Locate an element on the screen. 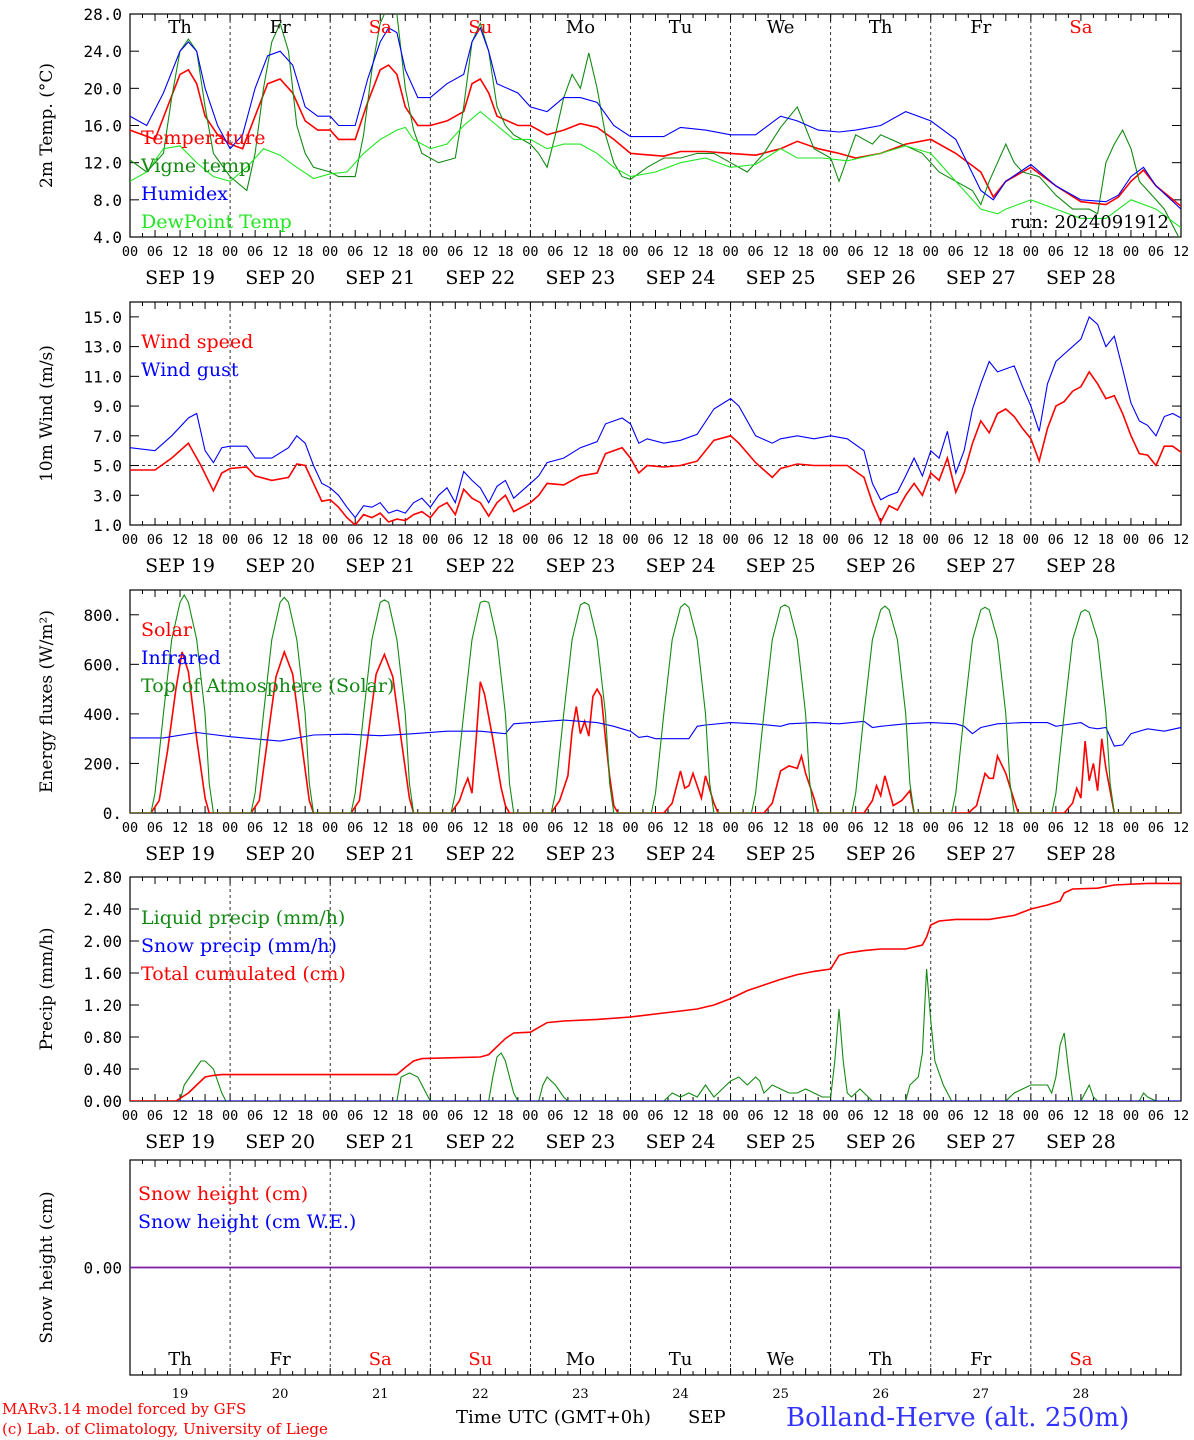 The width and height of the screenshot is (1194, 1440). date-label: SEP 23 is located at coordinates (580, 278).